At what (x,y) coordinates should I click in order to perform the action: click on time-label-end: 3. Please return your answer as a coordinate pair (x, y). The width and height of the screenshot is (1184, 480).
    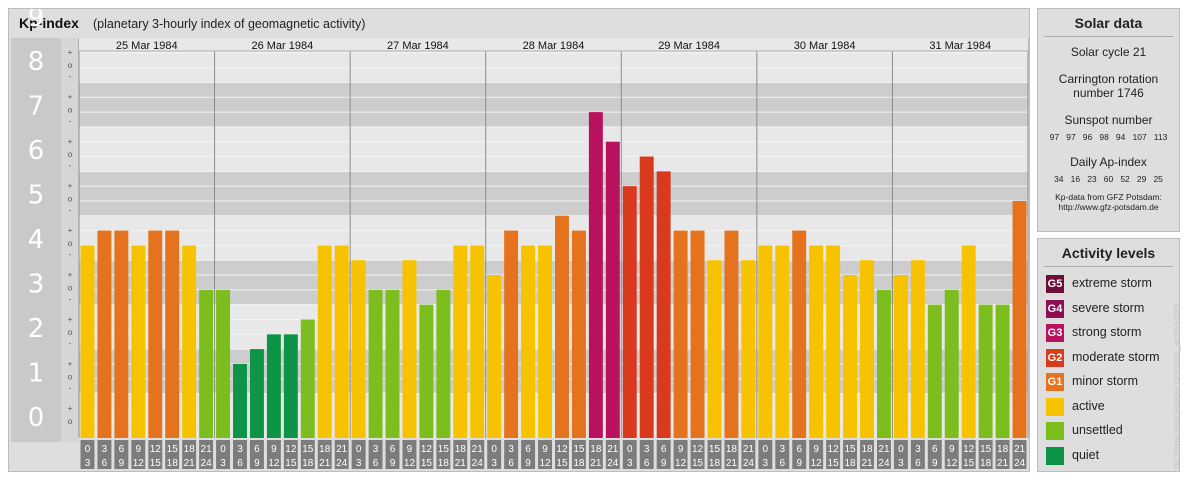
    Looking at the image, I should click on (901, 463).